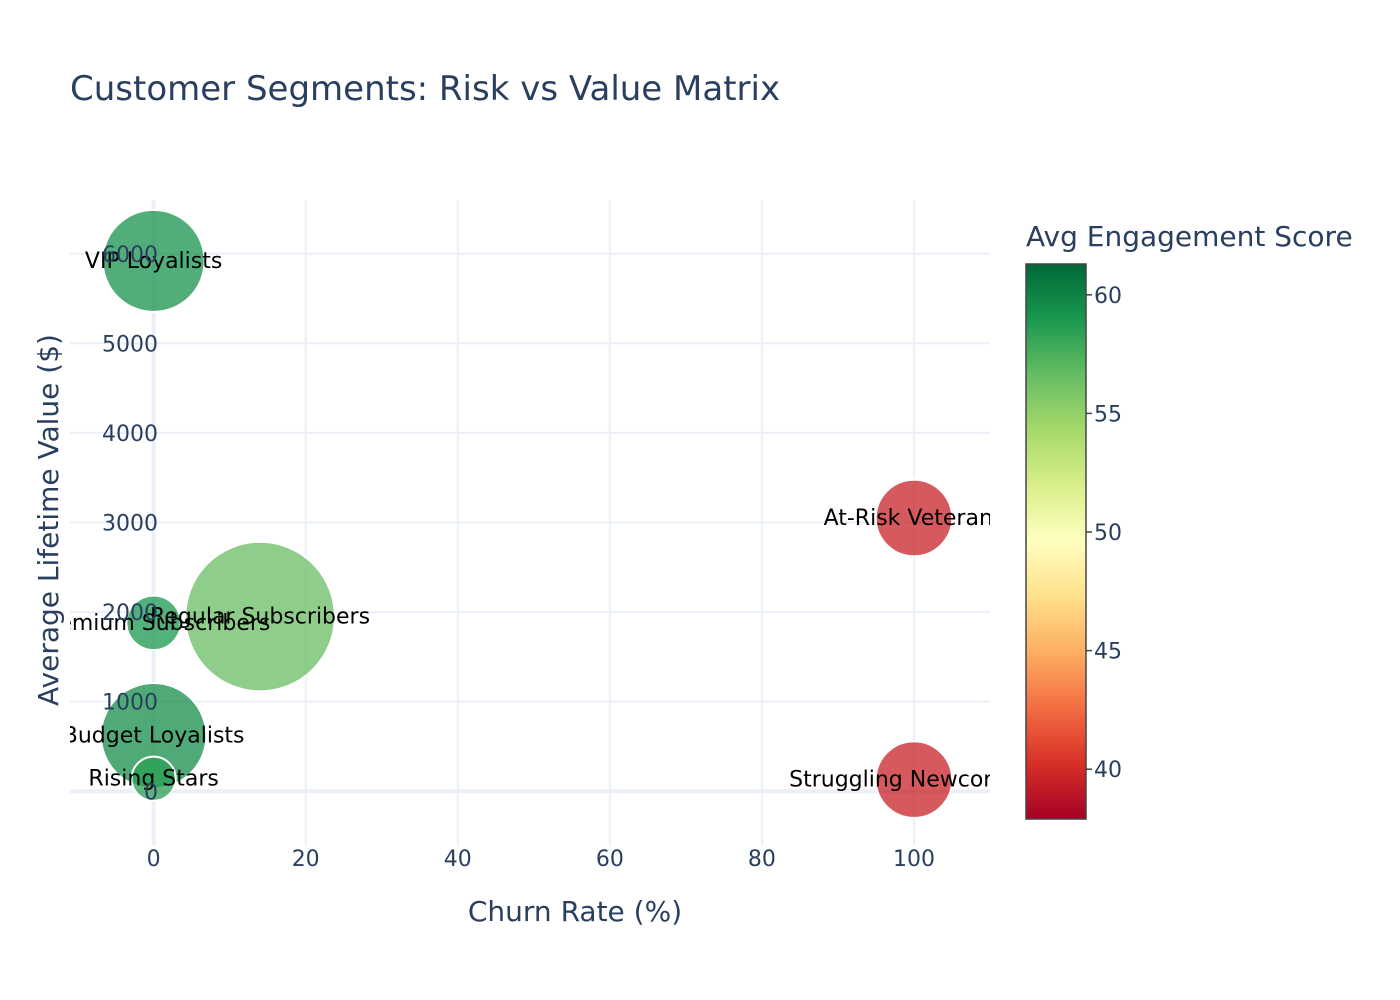  What do you see at coordinates (1189, 236) in the screenshot?
I see `colorbar-title: Avg Engagement Score` at bounding box center [1189, 236].